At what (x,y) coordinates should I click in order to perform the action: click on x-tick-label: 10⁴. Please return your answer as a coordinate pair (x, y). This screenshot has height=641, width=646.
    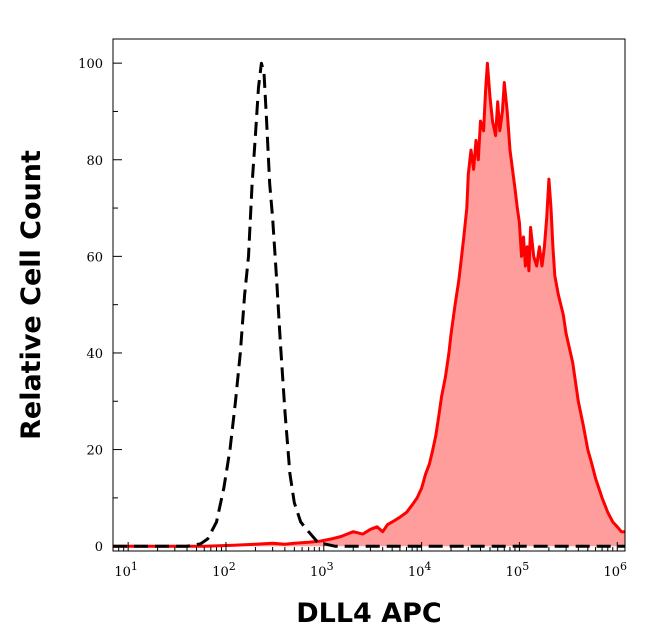
    Looking at the image, I should click on (420, 570).